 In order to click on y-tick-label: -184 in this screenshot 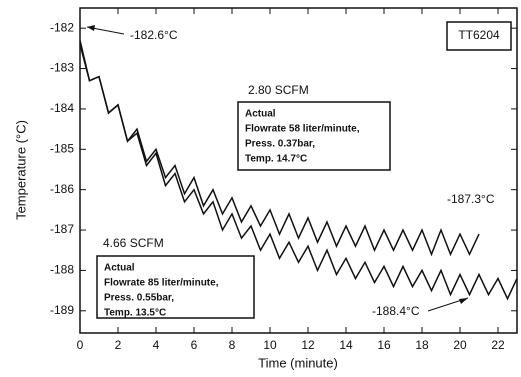, I will do `click(62, 108)`.